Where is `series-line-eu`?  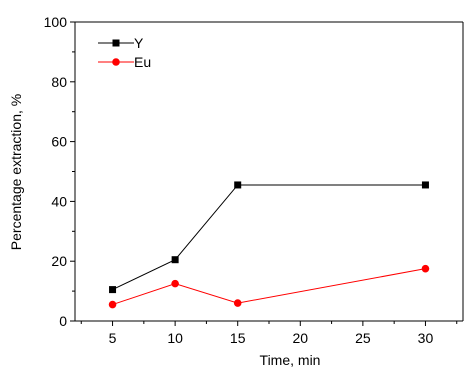
series-line-eu is located at coordinates (269, 287).